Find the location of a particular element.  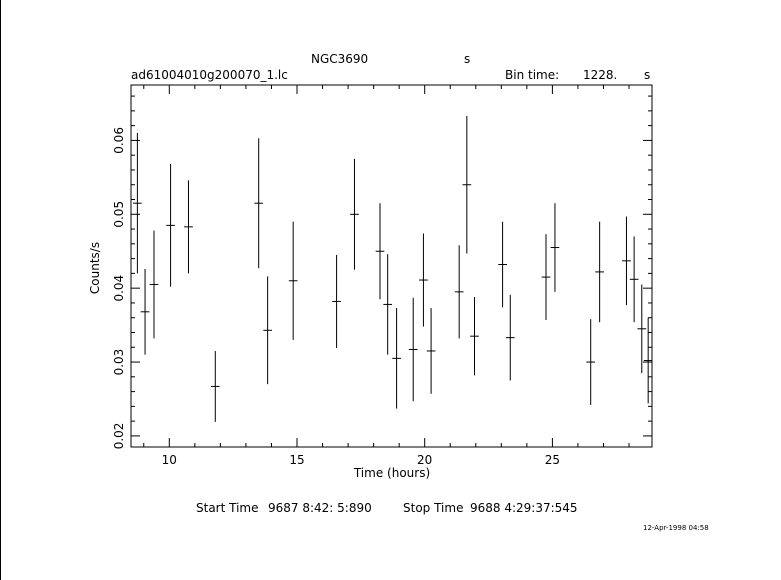

stop-time-label: Stop Time is located at coordinates (433, 508).